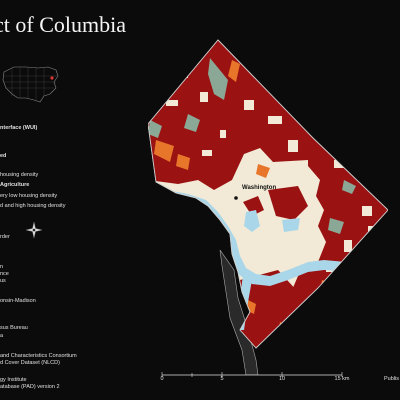 This screenshot has width=400, height=400. I want to click on washington-marker, so click(236, 198).